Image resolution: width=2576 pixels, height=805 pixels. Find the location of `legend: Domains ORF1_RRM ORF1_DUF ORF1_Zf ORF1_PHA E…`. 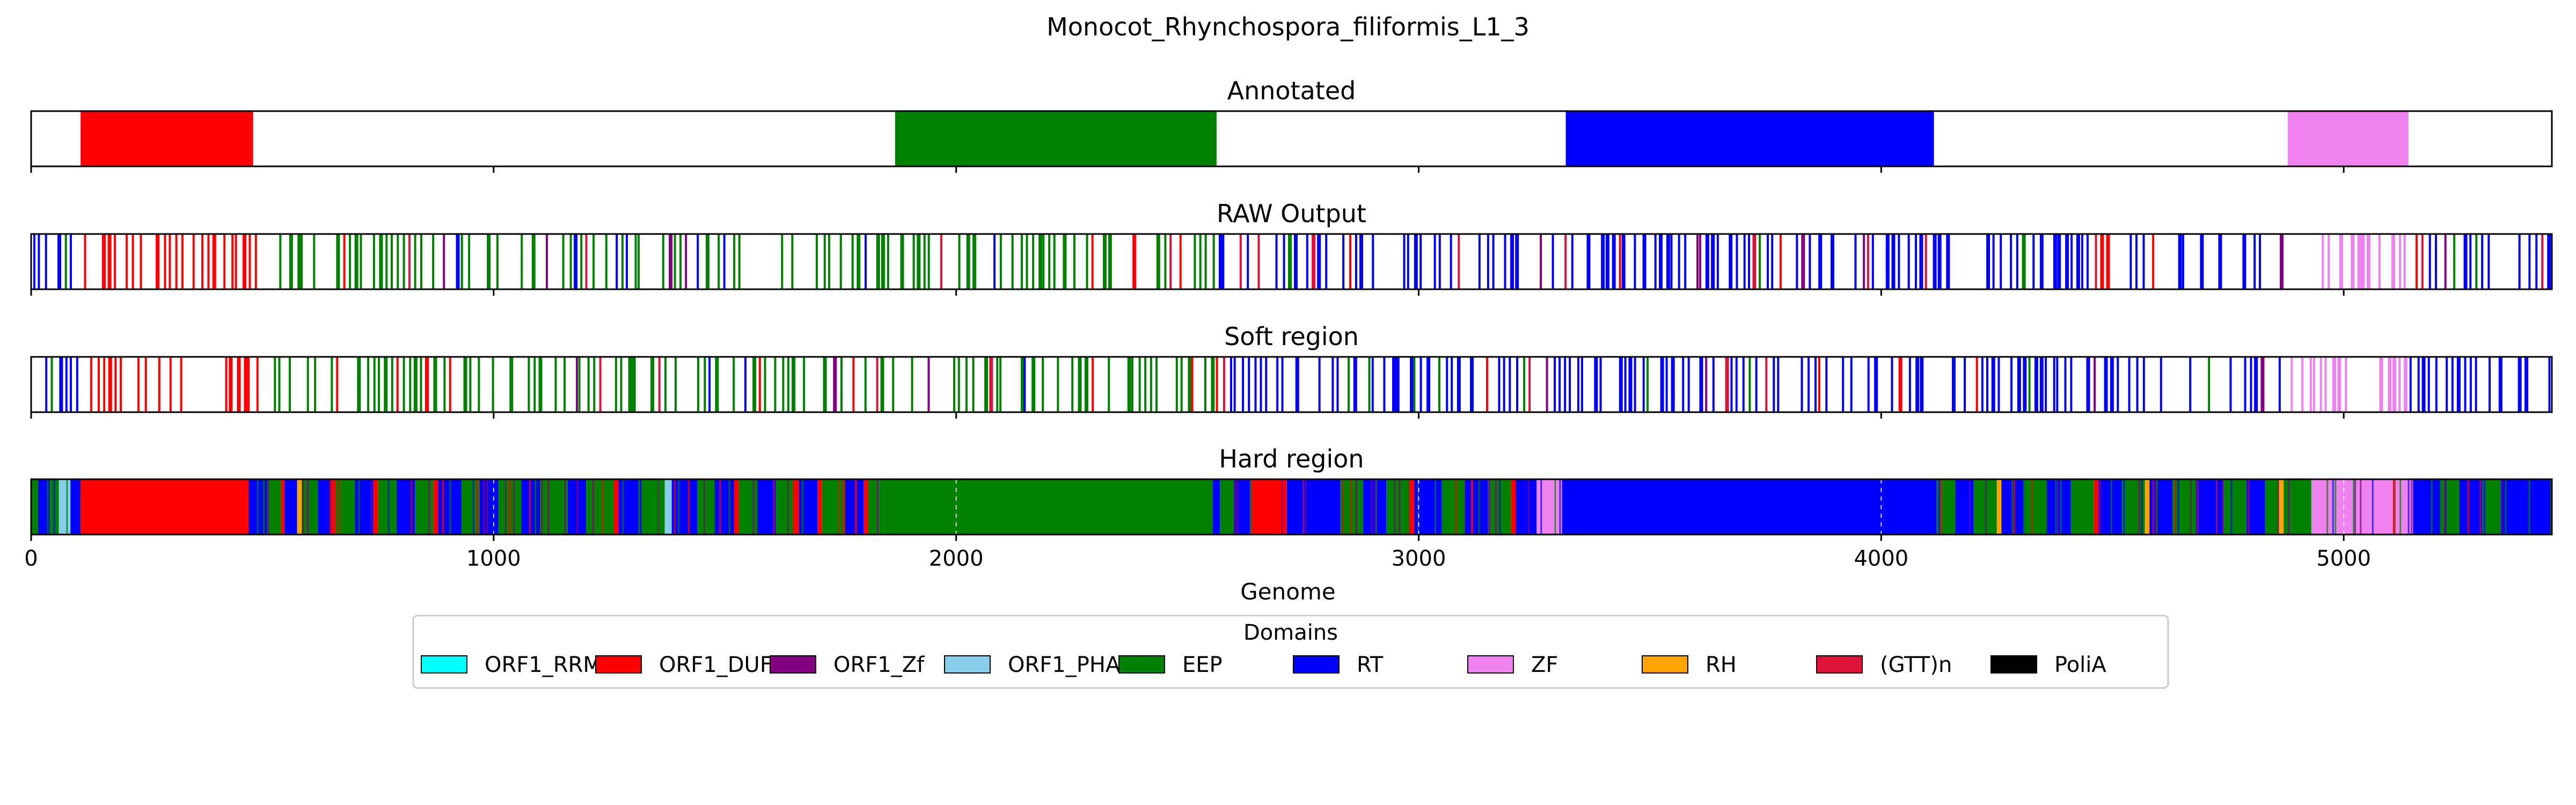

legend: Domains ORF1_RRM ORF1_DUF ORF1_Zf ORF1_PHA E… is located at coordinates (1290, 651).